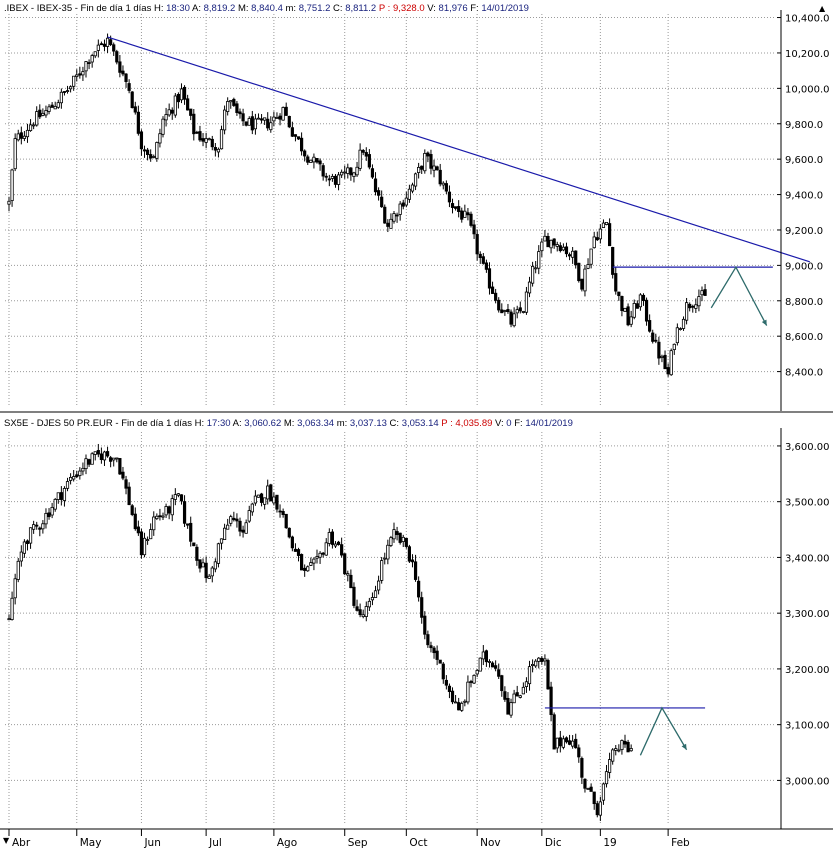 Image resolution: width=833 pixels, height=853 pixels. Describe the element at coordinates (807, 19) in the screenshot. I see `y-tick-label: 10,400.0` at that location.